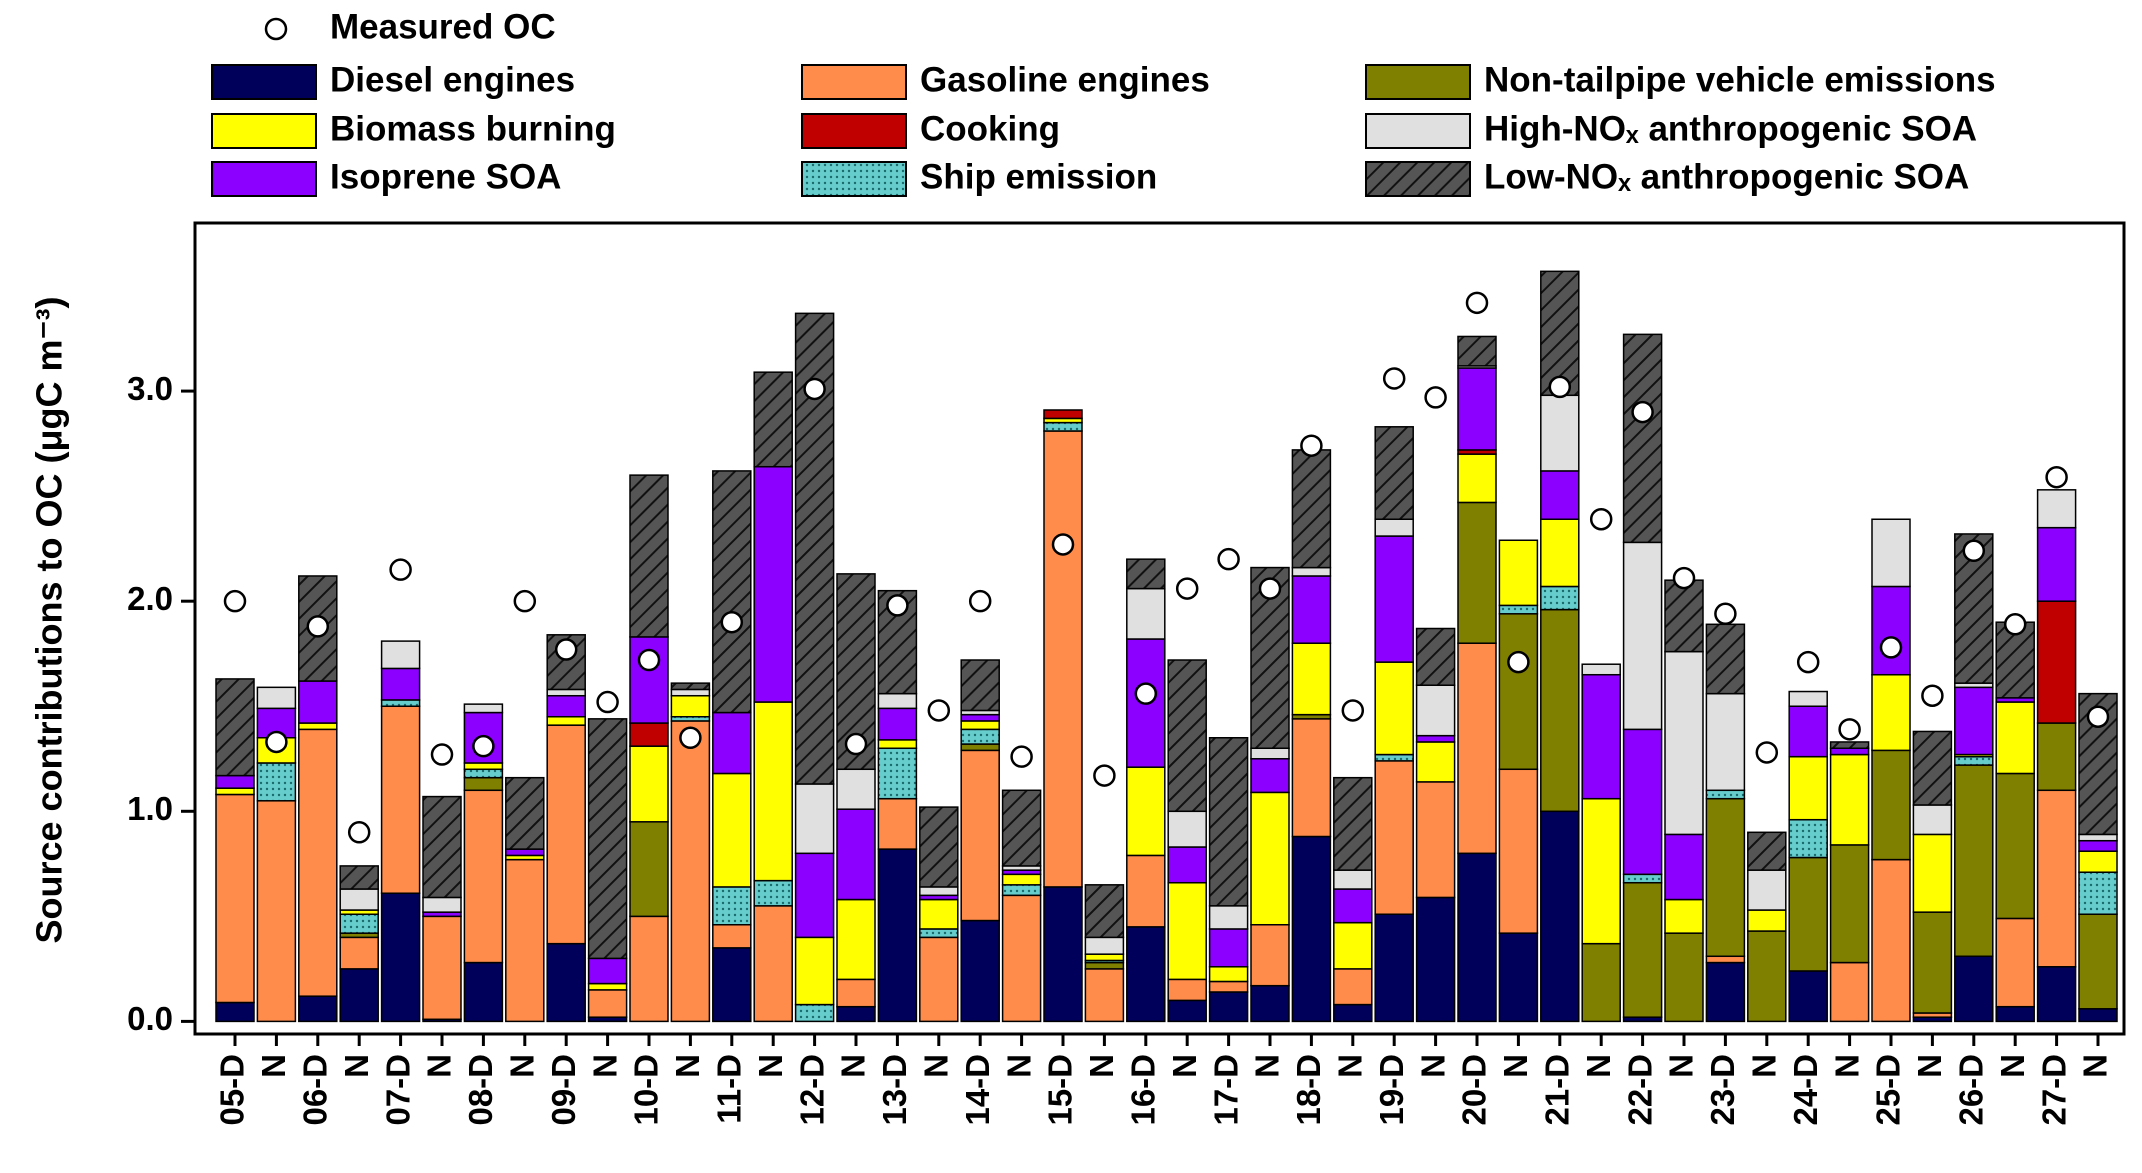 The width and height of the screenshot is (2142, 1173). I want to click on y-axis-label: Source contributions to OC (μgC m⁻³), so click(49, 620).